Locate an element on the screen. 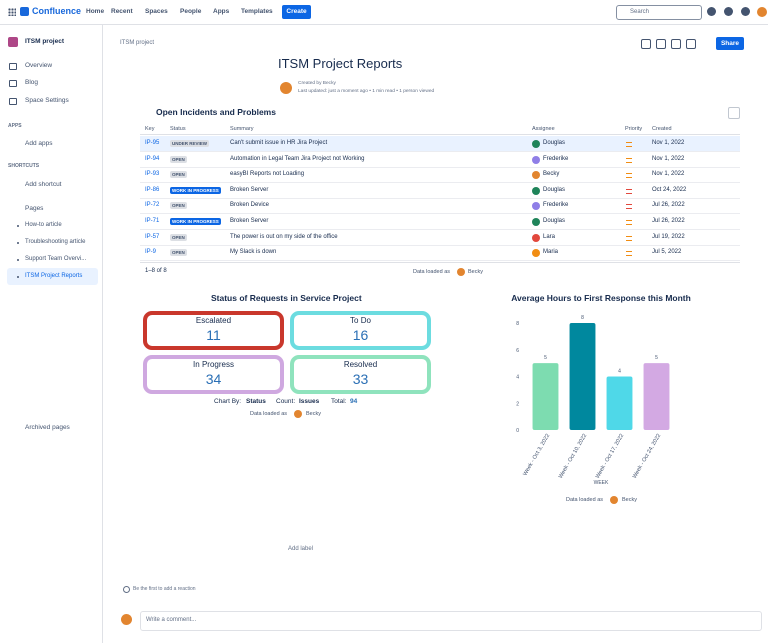  x-tick-label: Week - Oct 10, 2022 is located at coordinates (573, 456).